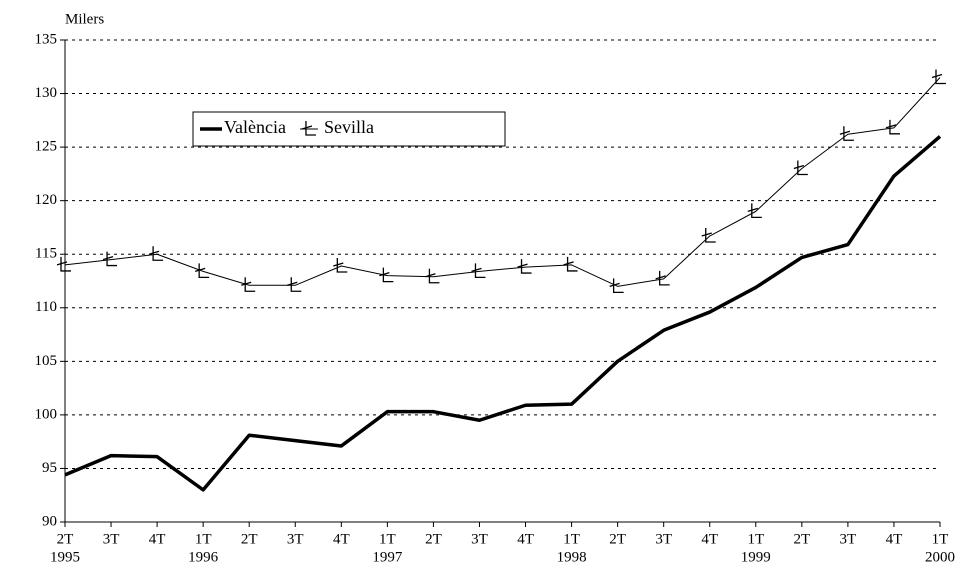 The image size is (962, 583). What do you see at coordinates (203, 557) in the screenshot?
I see `x-group-label: 1996` at bounding box center [203, 557].